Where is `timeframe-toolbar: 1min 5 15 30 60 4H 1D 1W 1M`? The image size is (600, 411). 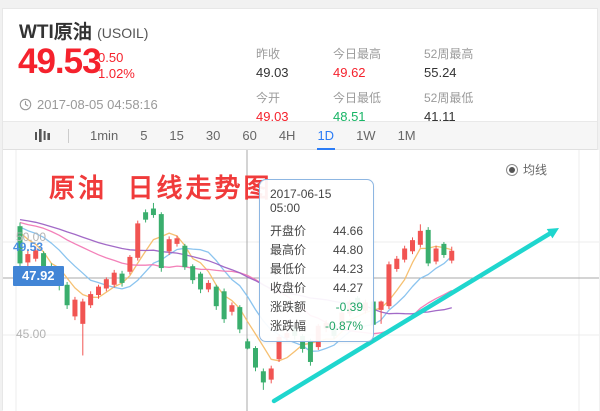
timeframe-toolbar: 1min 5 15 30 60 4H 1D 1W 1M is located at coordinates (300, 135).